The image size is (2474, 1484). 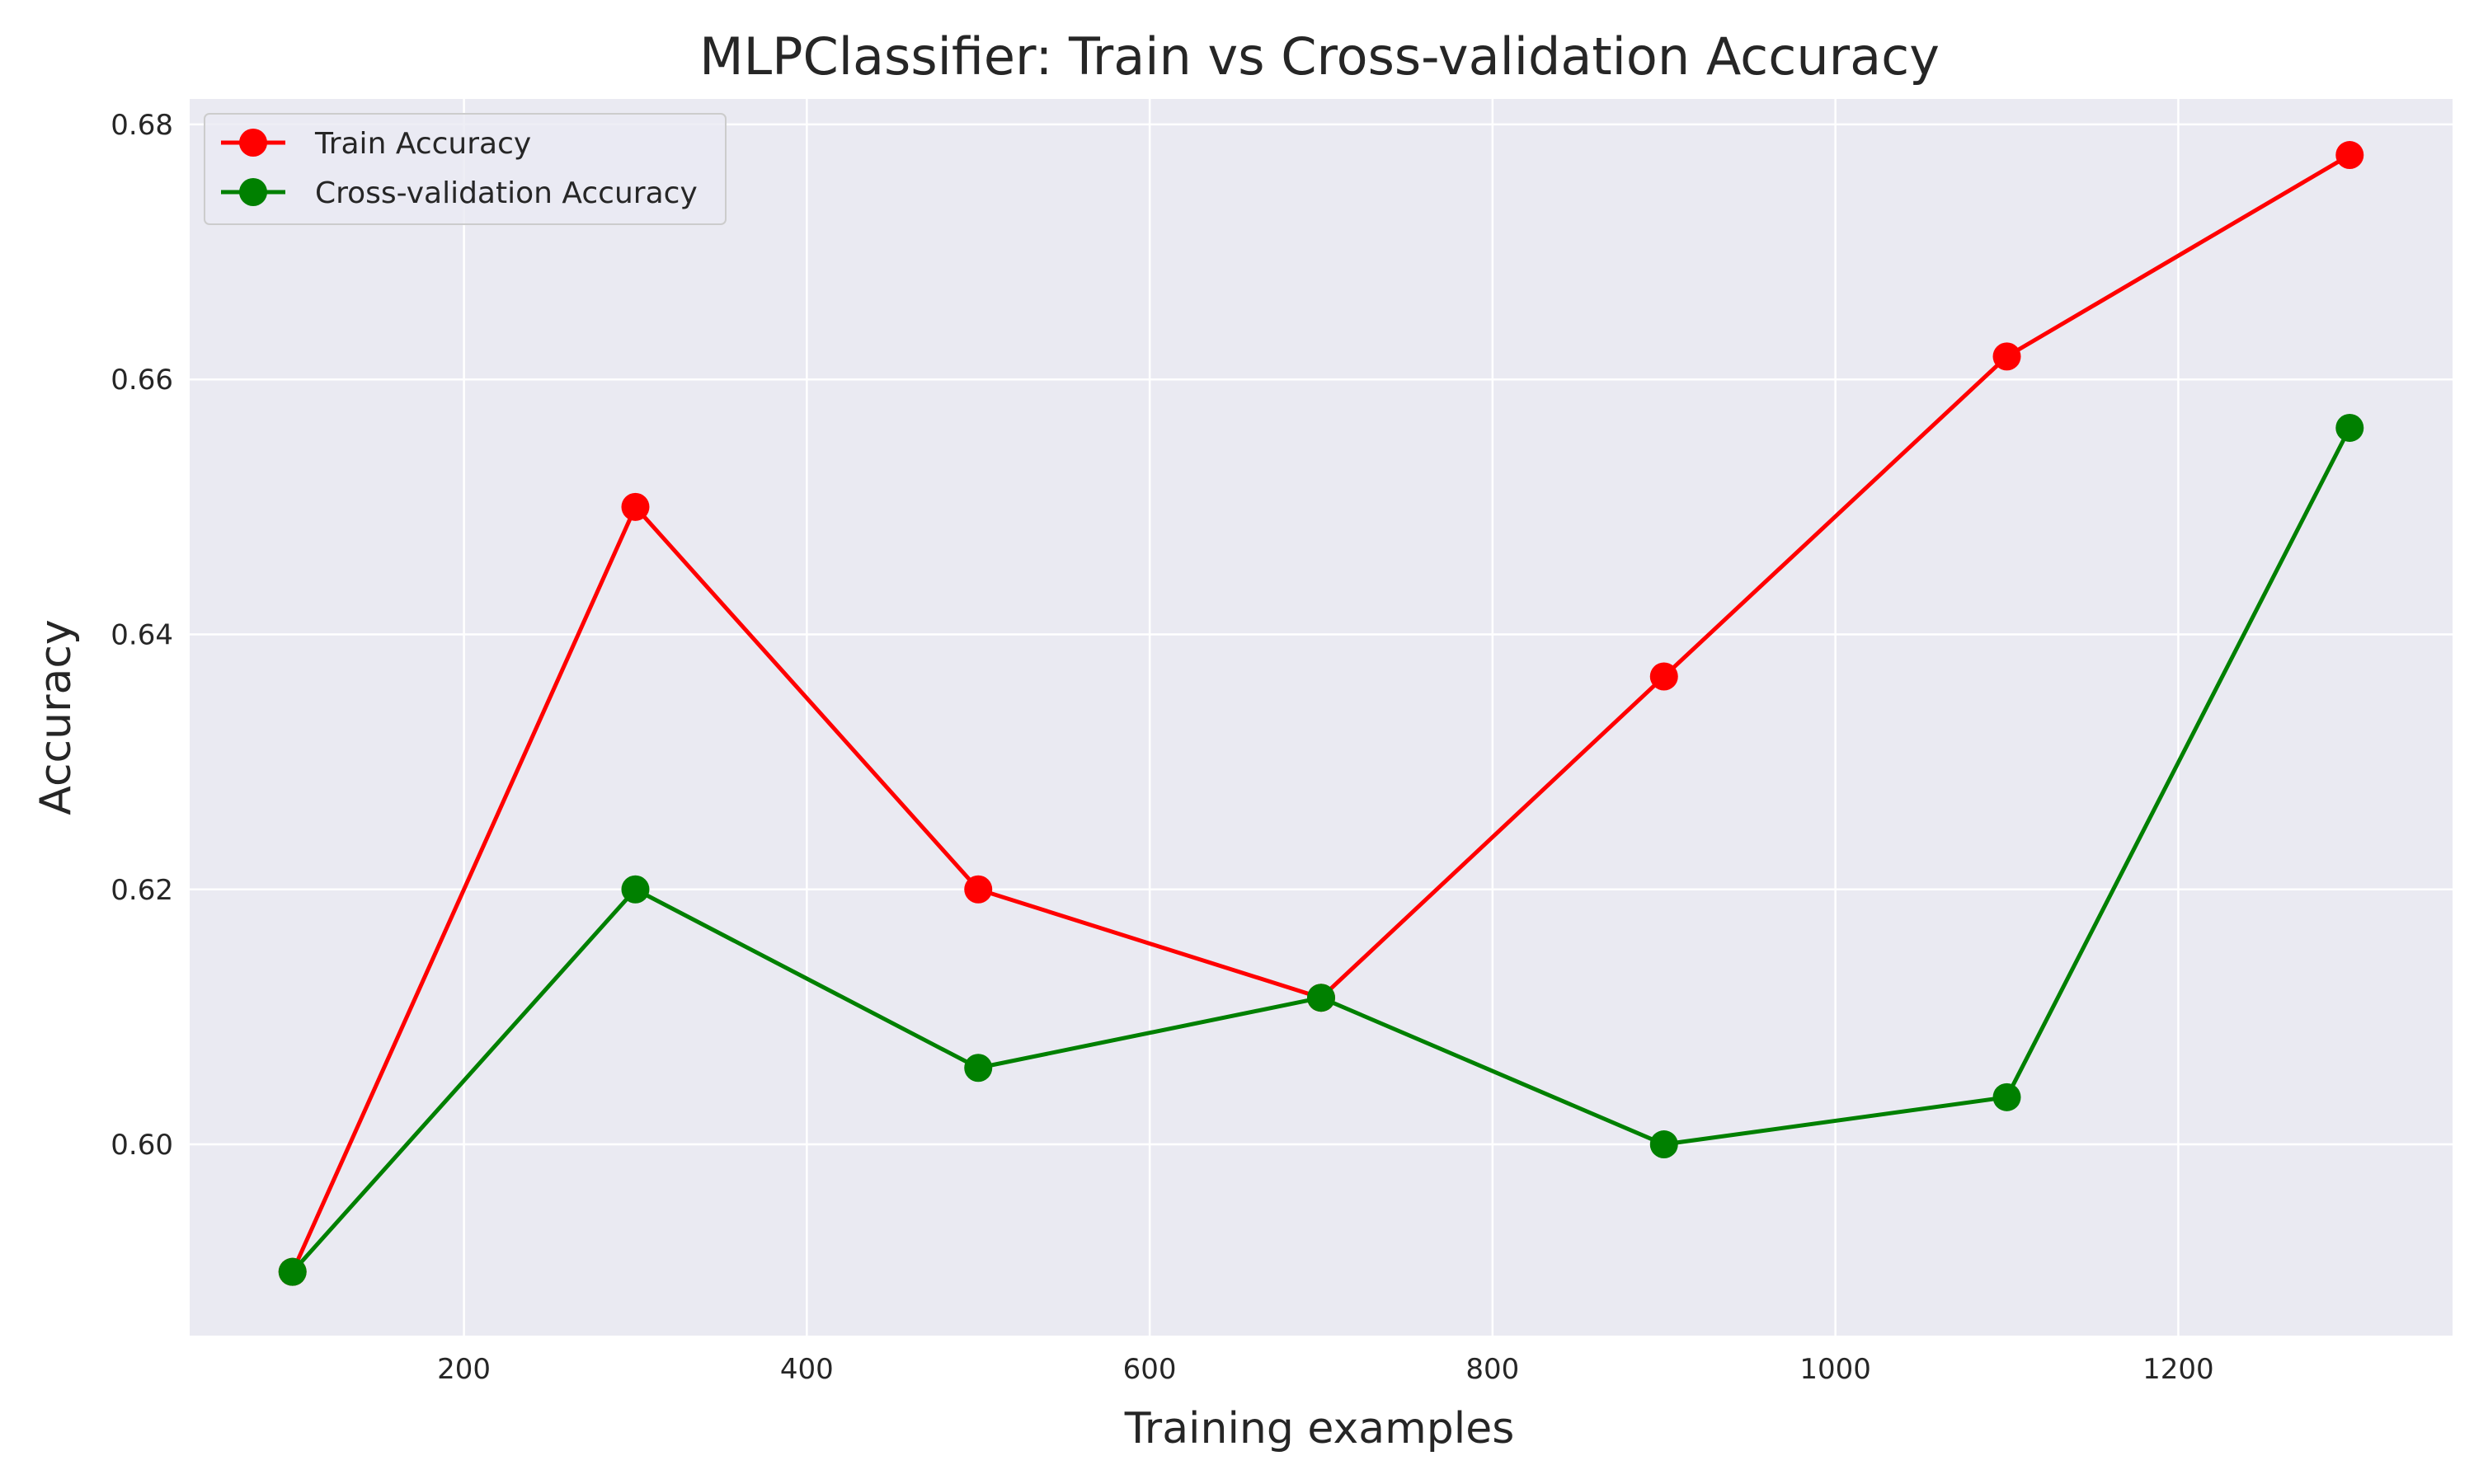 I want to click on x-tick-label: 1000, so click(x=1835, y=1369).